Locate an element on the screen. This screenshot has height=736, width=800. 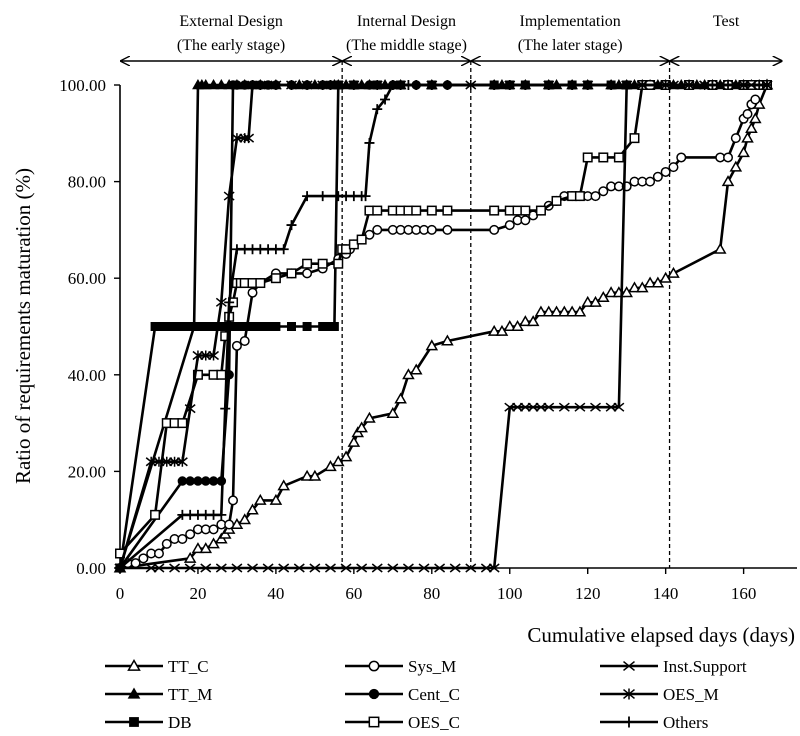
phase-label: External Design is located at coordinates (231, 21).